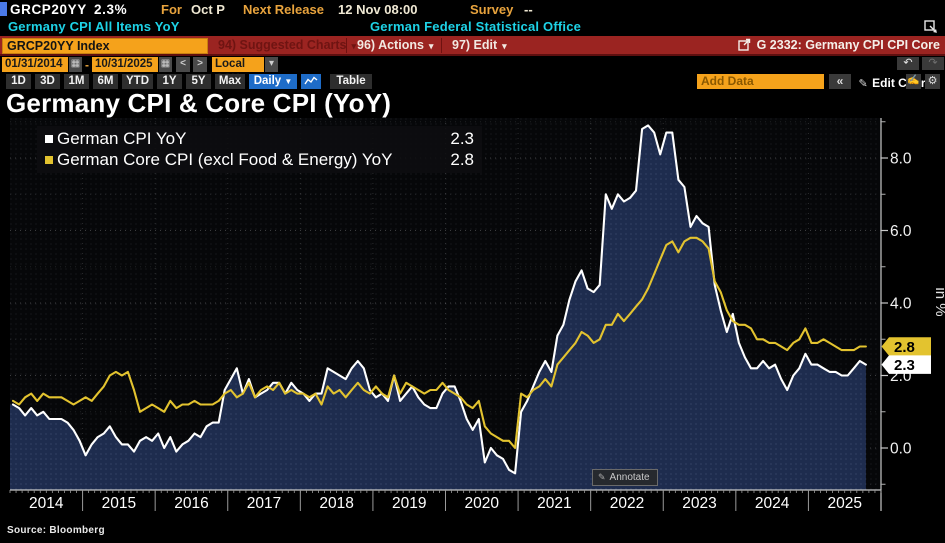  I want to click on survey-value: --, so click(528, 9).